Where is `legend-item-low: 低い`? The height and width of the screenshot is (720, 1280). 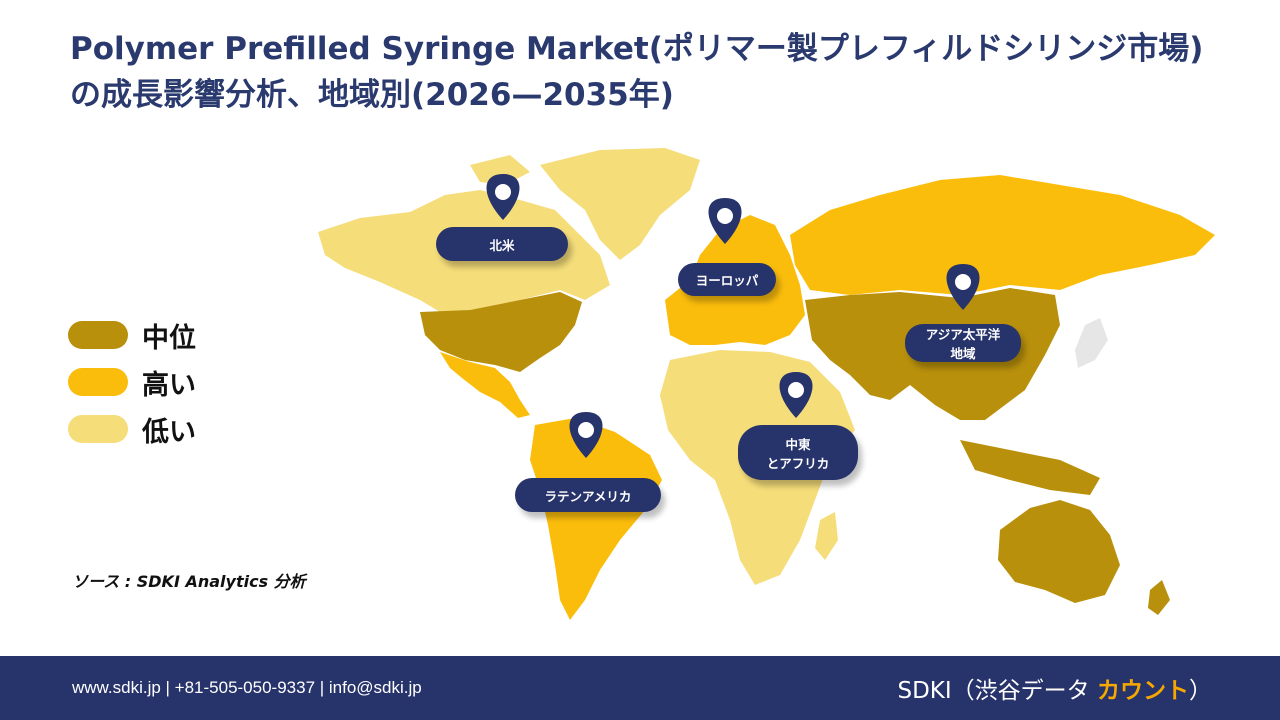 legend-item-low: 低い is located at coordinates (132, 430).